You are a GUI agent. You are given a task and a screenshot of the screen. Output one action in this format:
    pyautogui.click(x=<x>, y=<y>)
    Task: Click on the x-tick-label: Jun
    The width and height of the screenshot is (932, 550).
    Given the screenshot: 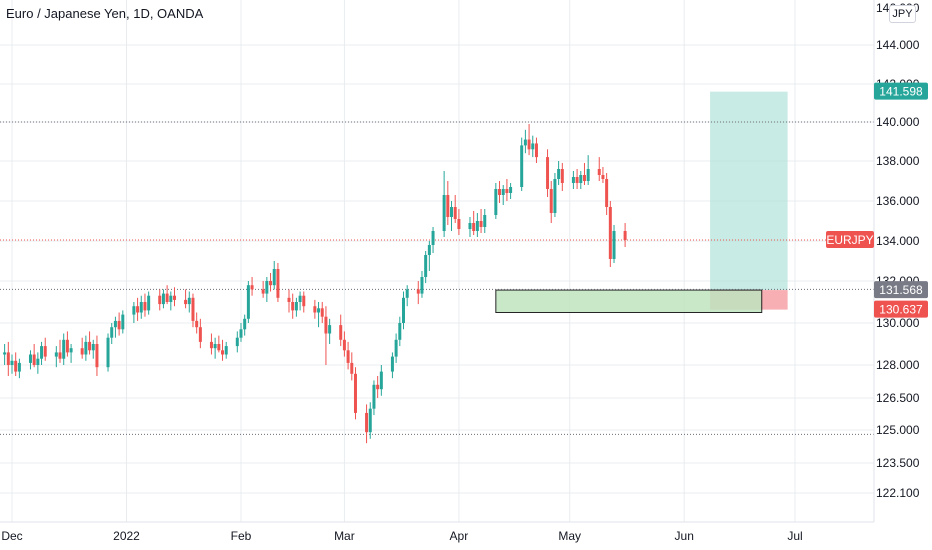 What is the action you would take?
    pyautogui.click(x=684, y=536)
    